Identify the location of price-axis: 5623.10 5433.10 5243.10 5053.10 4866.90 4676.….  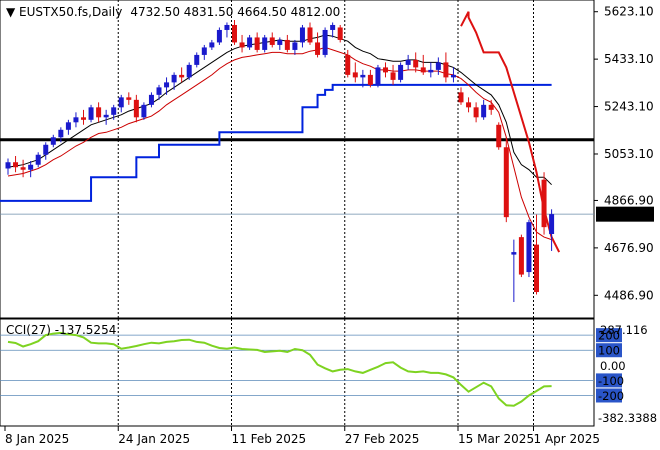
(624, 153).